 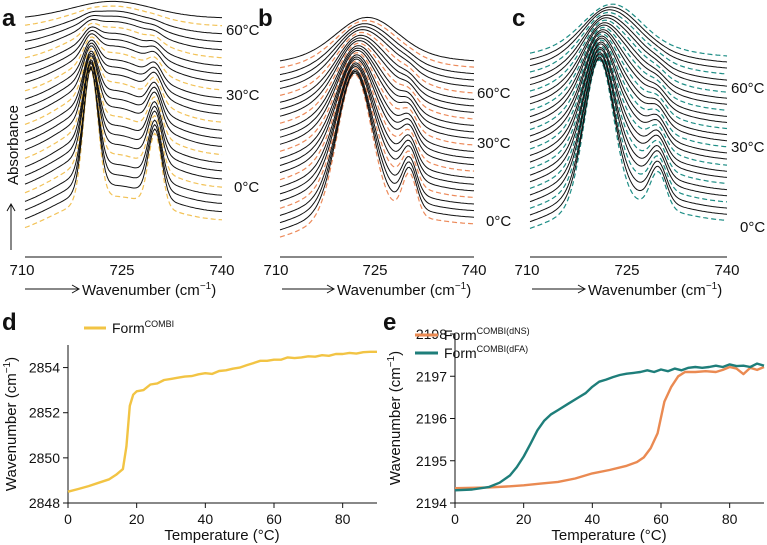 I want to click on panel-d-xtick-label-20: 20, so click(x=137, y=519).